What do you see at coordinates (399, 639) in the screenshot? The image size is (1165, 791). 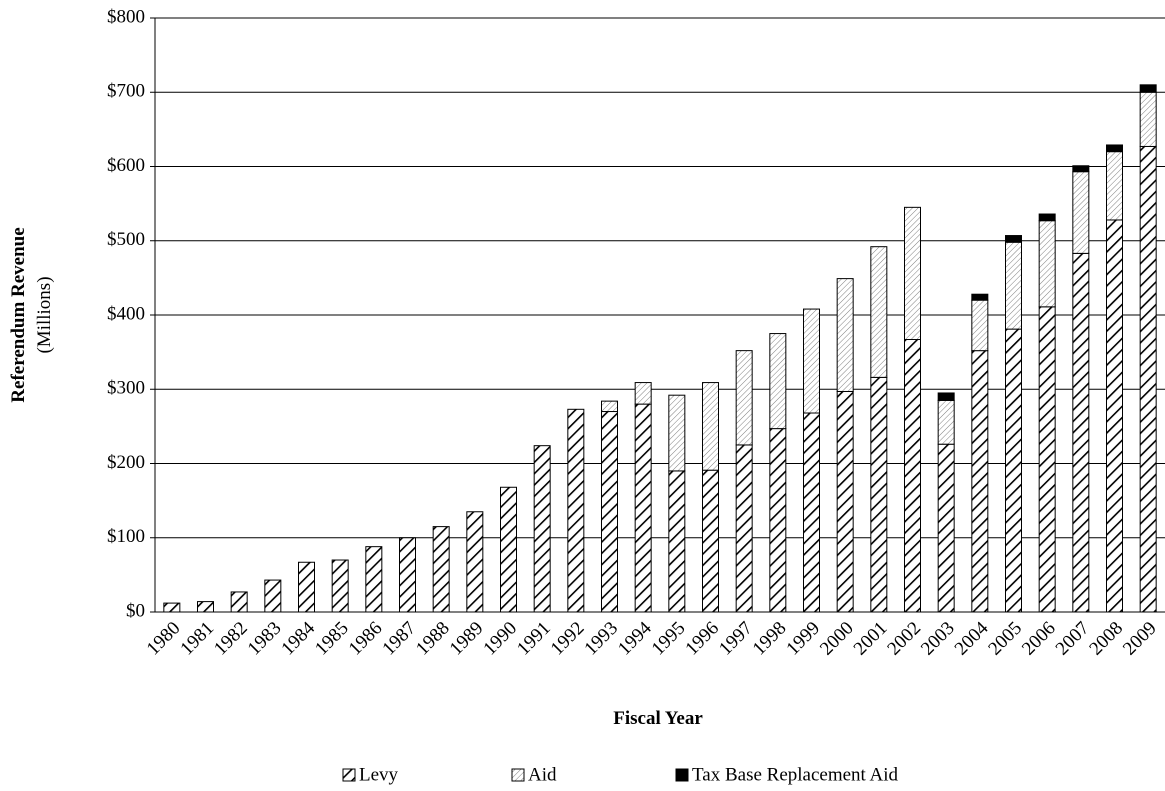 I see `x-tick-label: 1987` at bounding box center [399, 639].